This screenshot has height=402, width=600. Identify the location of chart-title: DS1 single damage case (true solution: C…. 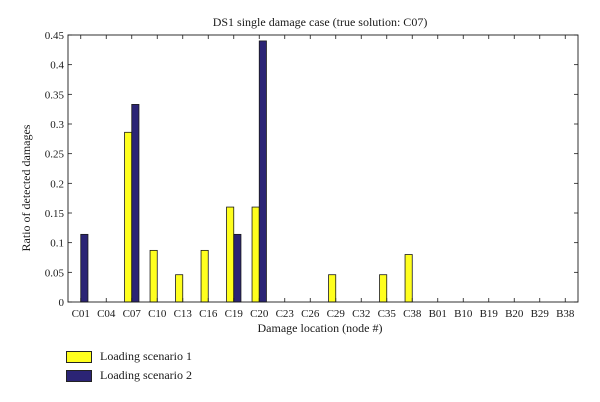
(320, 22).